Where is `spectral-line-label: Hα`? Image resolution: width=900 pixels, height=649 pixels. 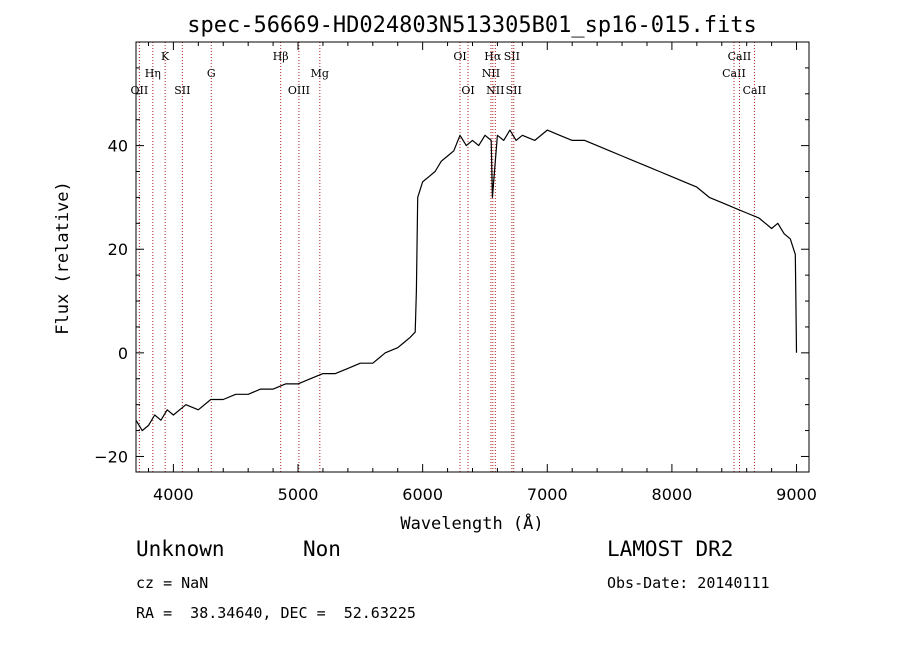
spectral-line-label: Hα is located at coordinates (493, 56).